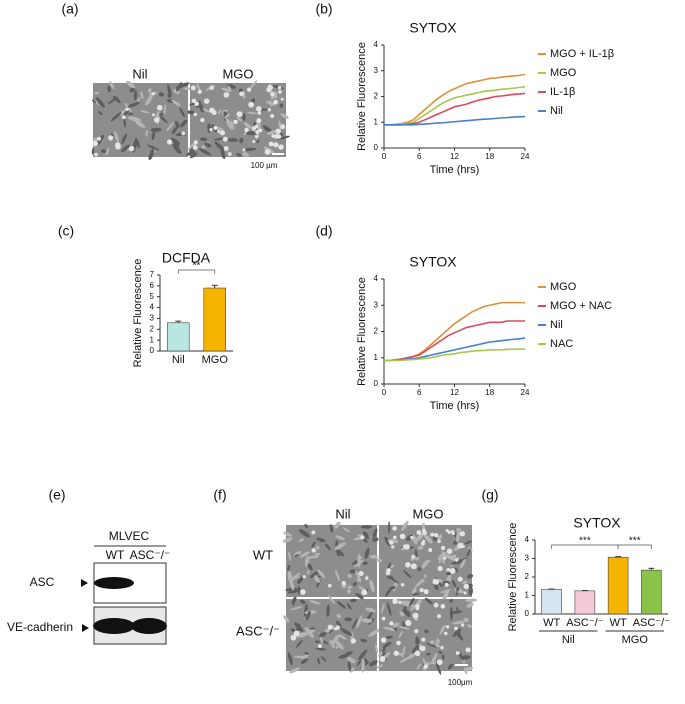 This screenshot has height=704, width=685. I want to click on band-label: ASC, so click(42, 582).